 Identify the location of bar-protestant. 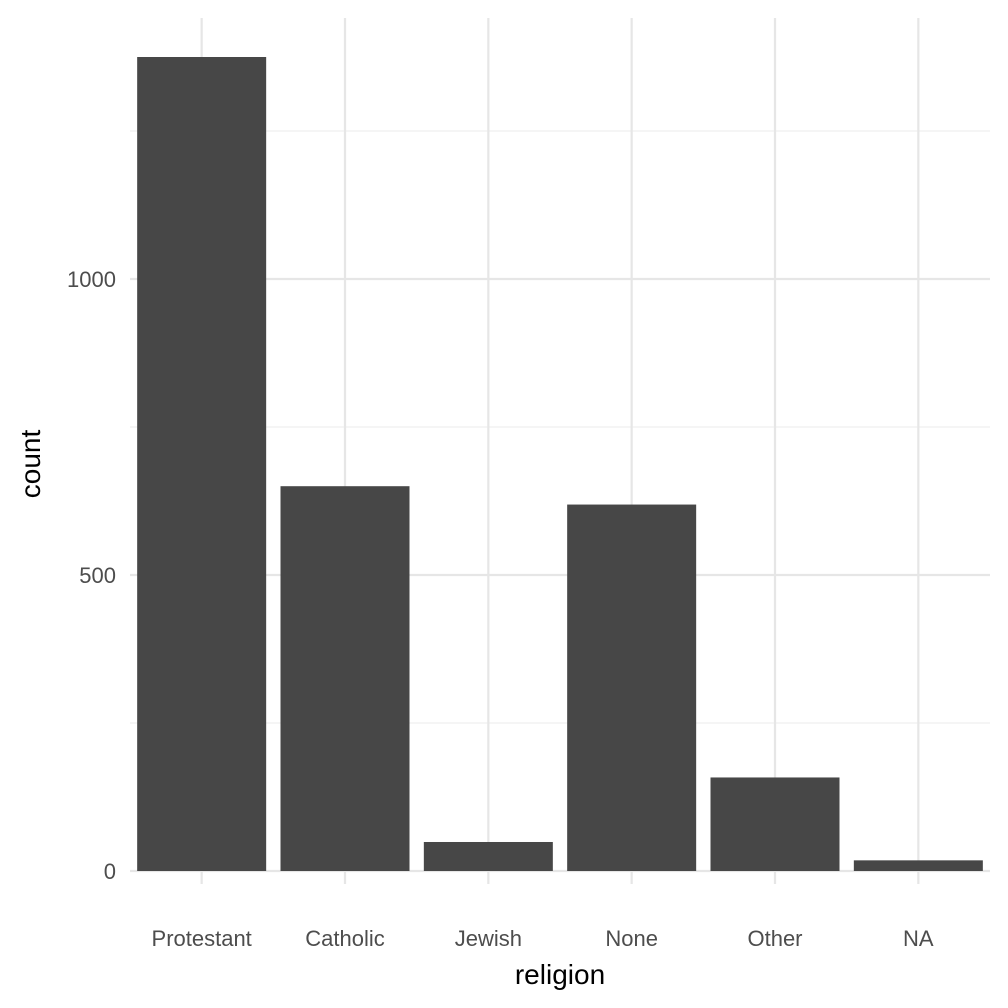
(202, 464).